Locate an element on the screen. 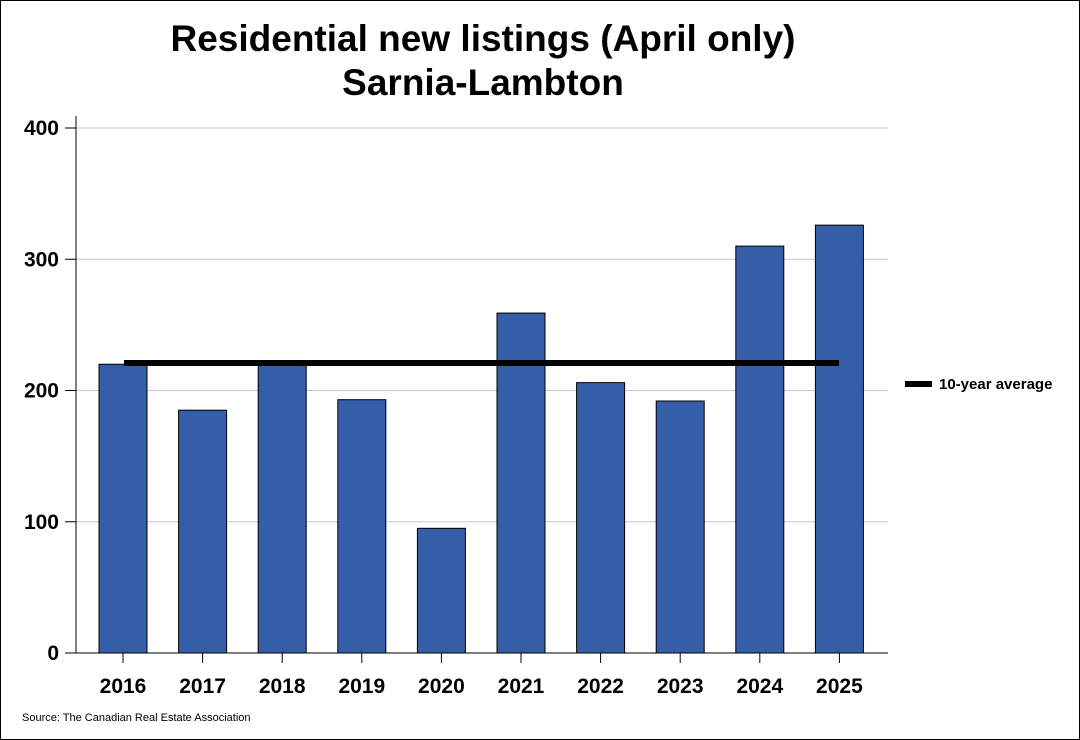  legend: 10-year average is located at coordinates (978, 384).